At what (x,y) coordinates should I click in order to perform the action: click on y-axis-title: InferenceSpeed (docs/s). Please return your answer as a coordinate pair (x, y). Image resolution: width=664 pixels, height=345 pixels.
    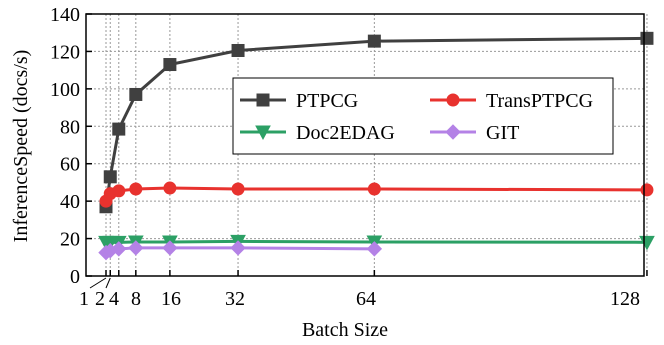
    Looking at the image, I should click on (21, 146).